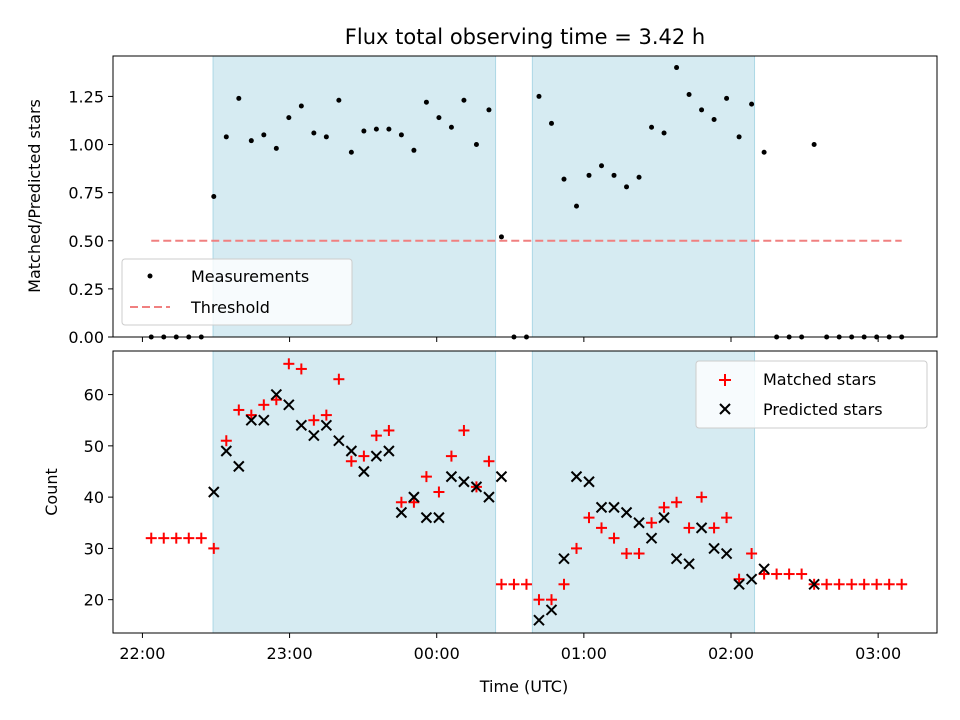 This screenshot has width=960, height=720. I want to click on bottom-x-tick-label: 22:00, so click(142, 653).